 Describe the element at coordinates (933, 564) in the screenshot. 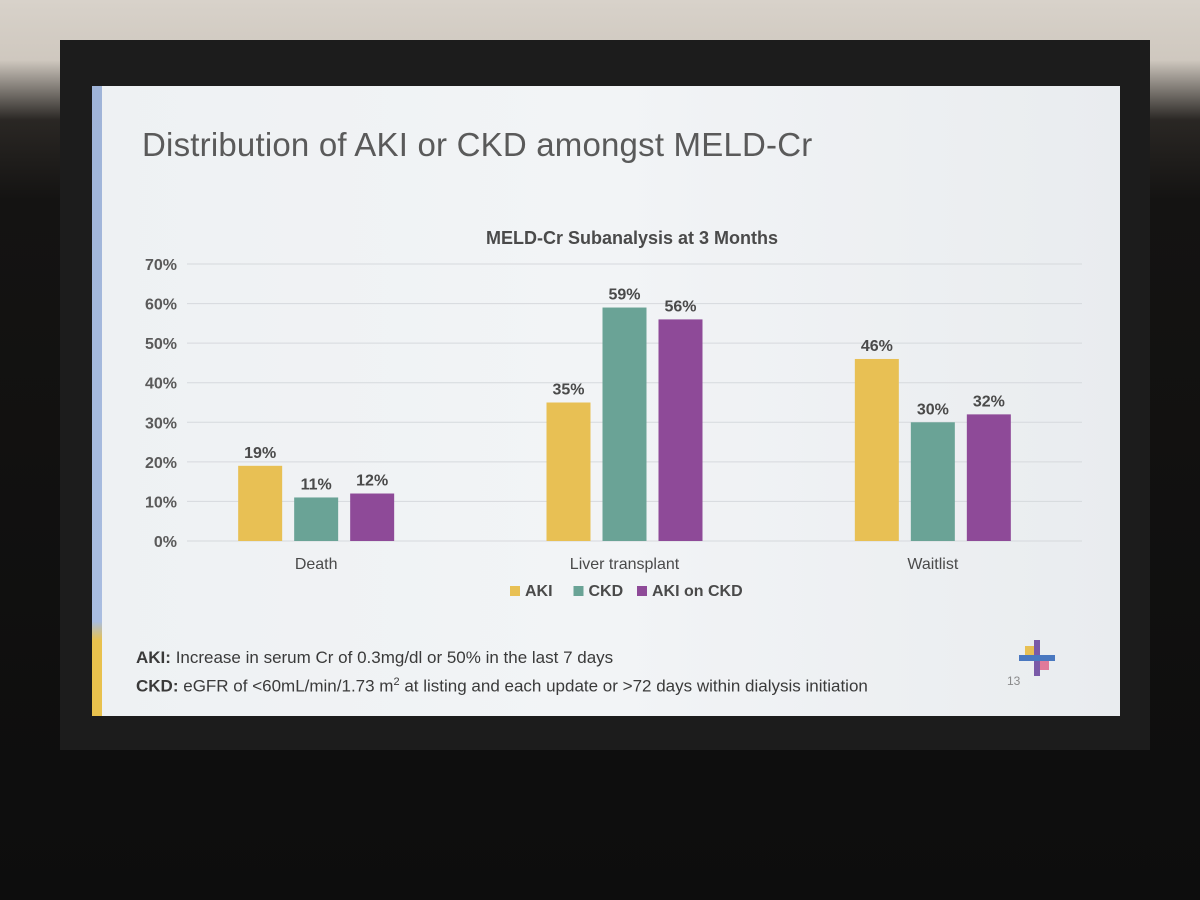

I see `category-label: Waitlist` at that location.